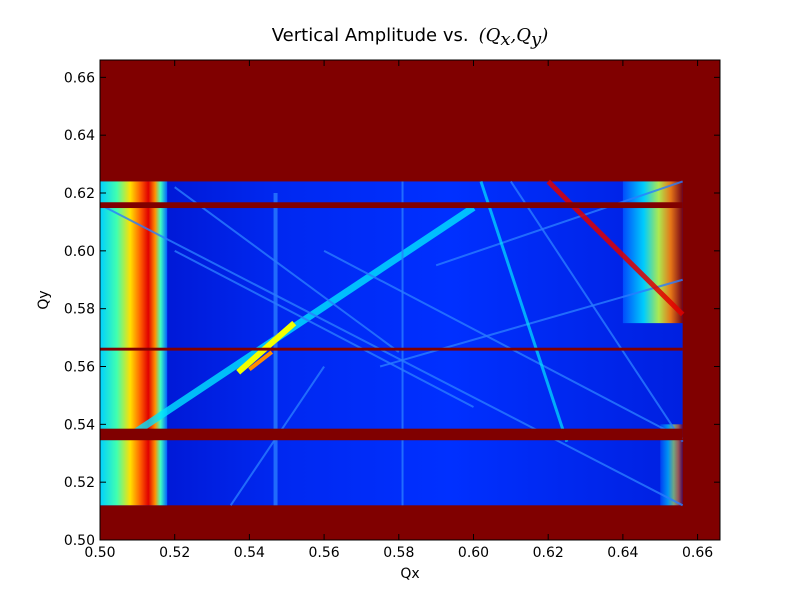  Describe the element at coordinates (44, 299) in the screenshot. I see `y-axis-label: Qy` at that location.